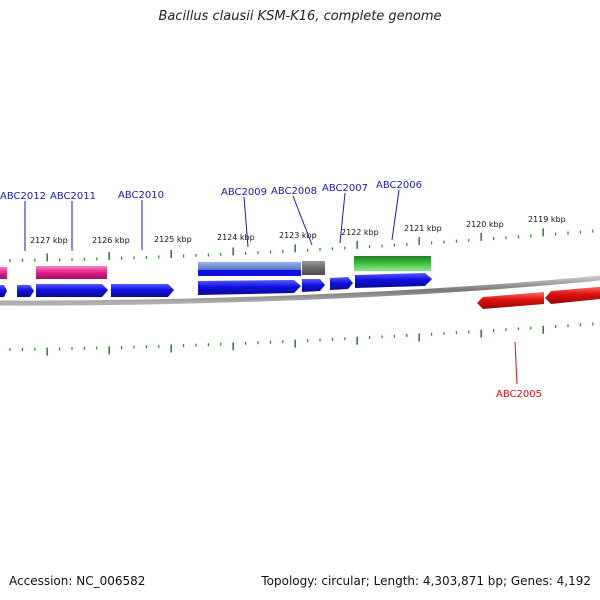 The height and width of the screenshot is (600, 600). Describe the element at coordinates (313, 285) in the screenshot. I see `gene-arrow-abc2008` at that location.